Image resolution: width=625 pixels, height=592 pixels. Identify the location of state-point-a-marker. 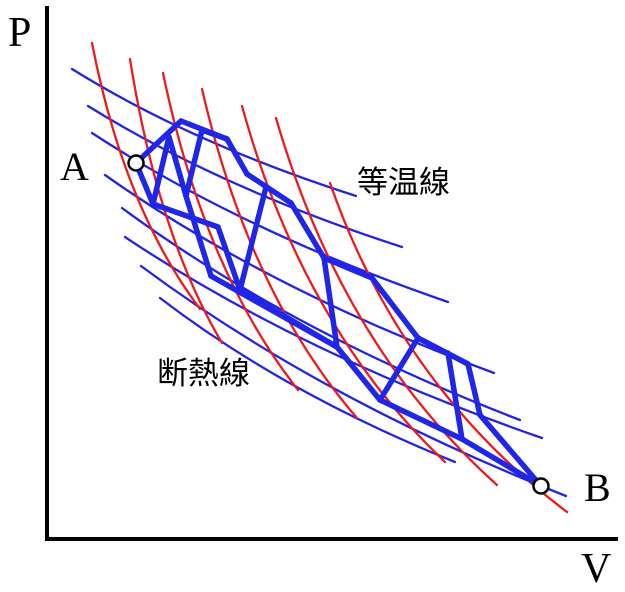
(136, 163).